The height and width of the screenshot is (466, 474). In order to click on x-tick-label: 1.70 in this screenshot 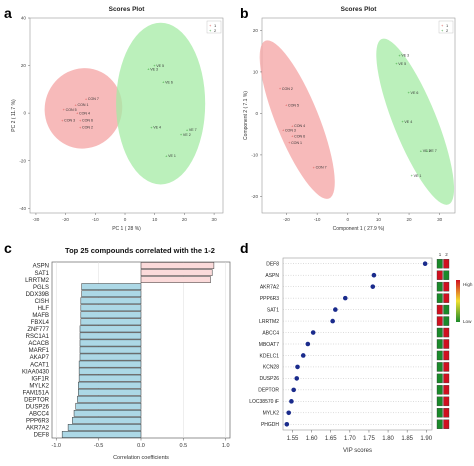, I will do `click(350, 439)`.